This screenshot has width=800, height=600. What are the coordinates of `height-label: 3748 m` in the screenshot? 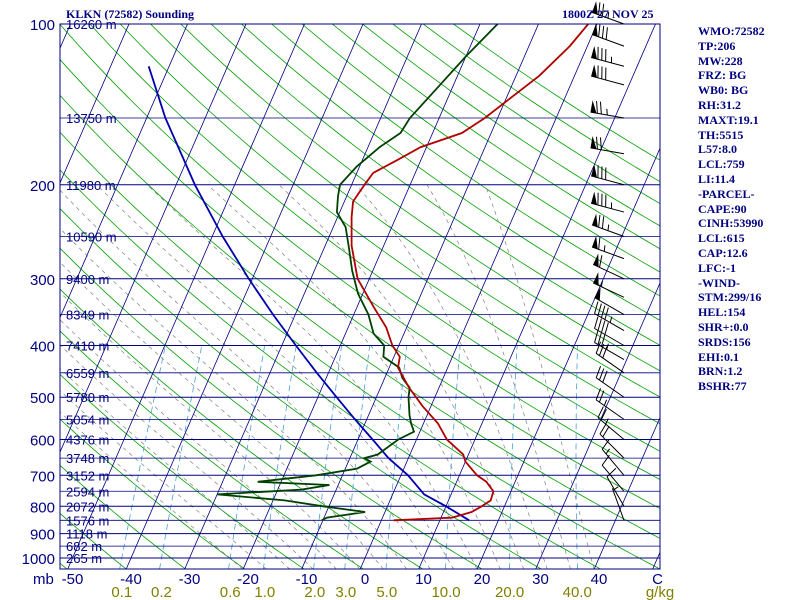 It's located at (87, 458).